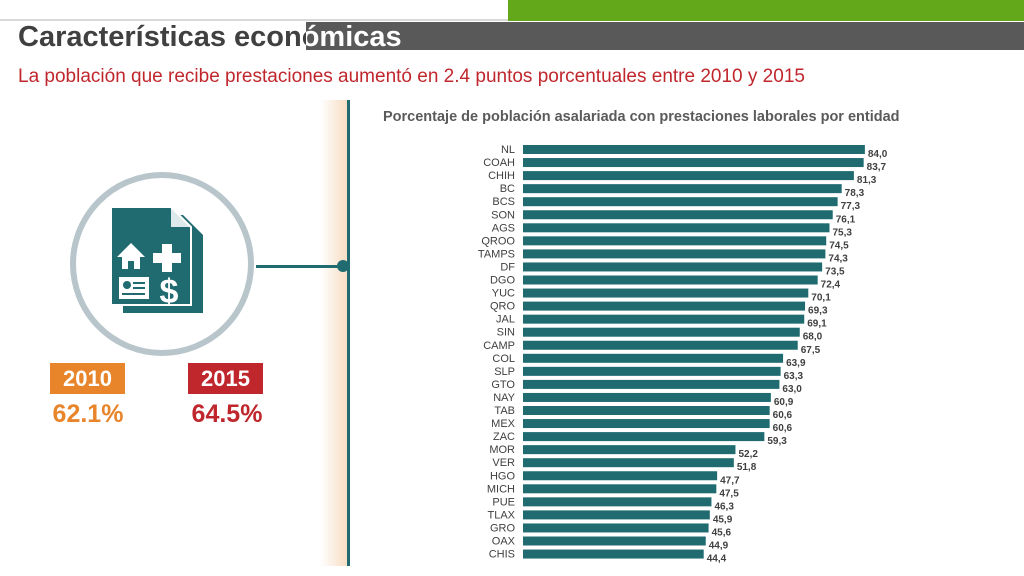 This screenshot has width=1024, height=576. I want to click on benefits-document-icon: $, so click(157, 261).